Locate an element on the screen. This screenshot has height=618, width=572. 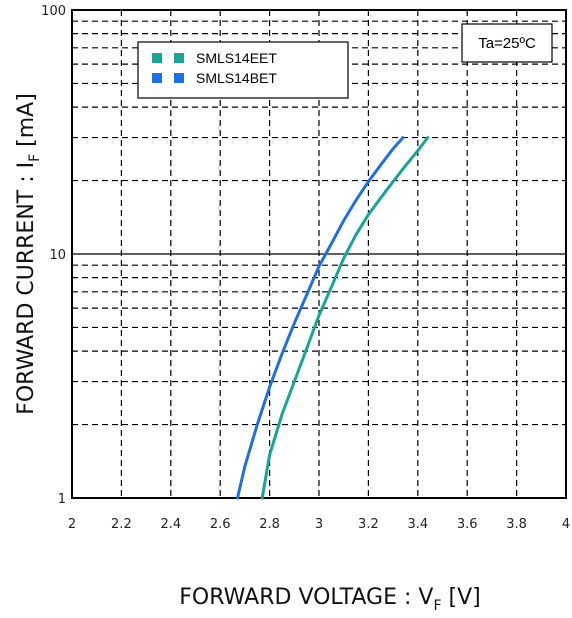
x-tick-label: 2.4 is located at coordinates (170, 524).